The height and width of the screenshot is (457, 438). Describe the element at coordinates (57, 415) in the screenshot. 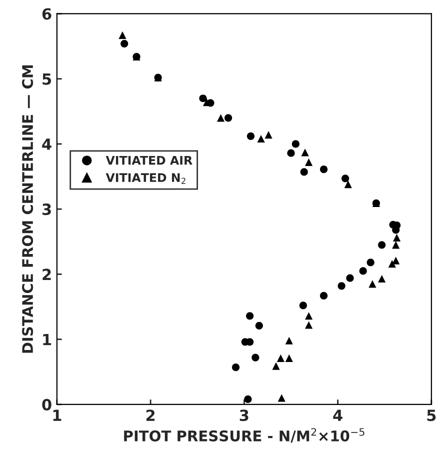

I see `x-tick-label: 1` at that location.